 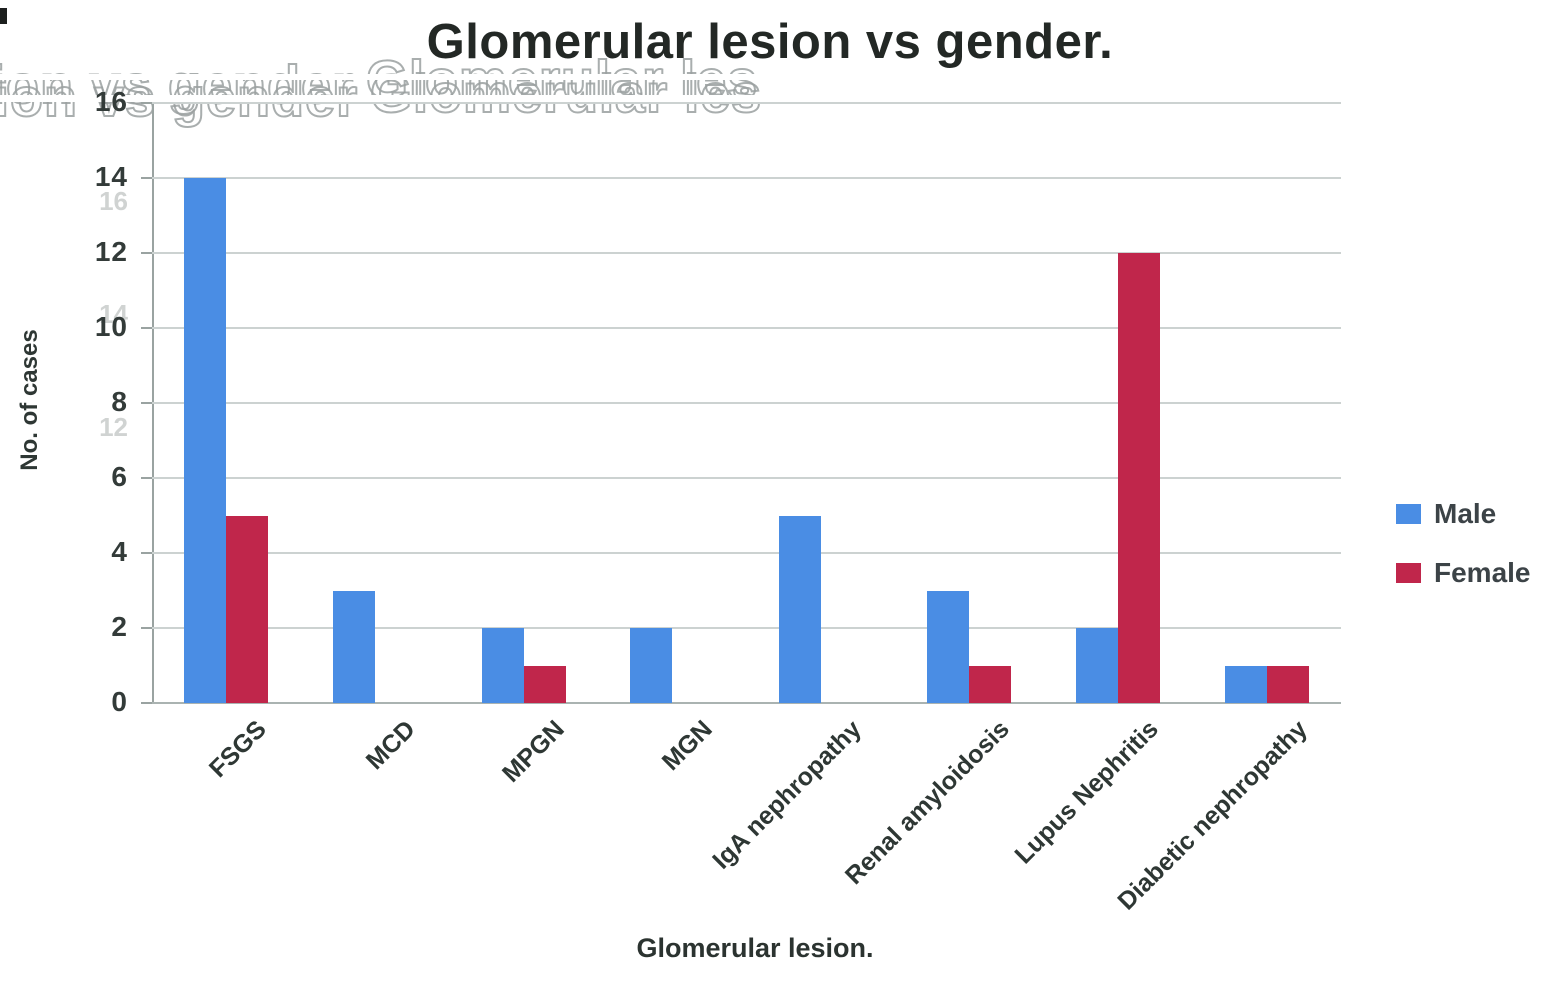 What do you see at coordinates (353, 646) in the screenshot?
I see `bar-male-mcd` at bounding box center [353, 646].